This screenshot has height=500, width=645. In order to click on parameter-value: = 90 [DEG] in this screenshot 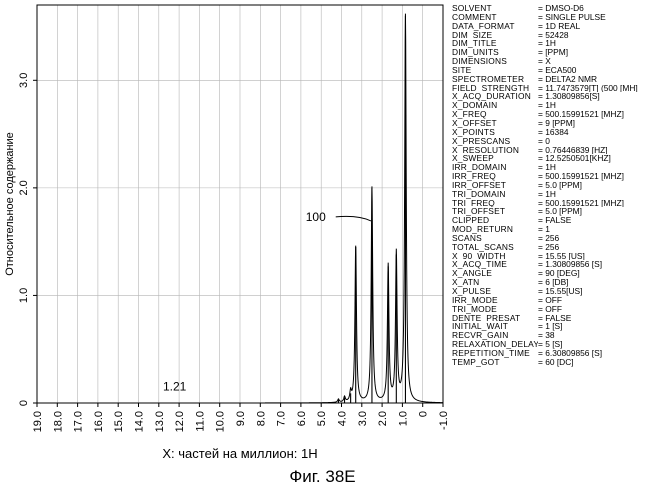, I will do `click(590, 273)`.